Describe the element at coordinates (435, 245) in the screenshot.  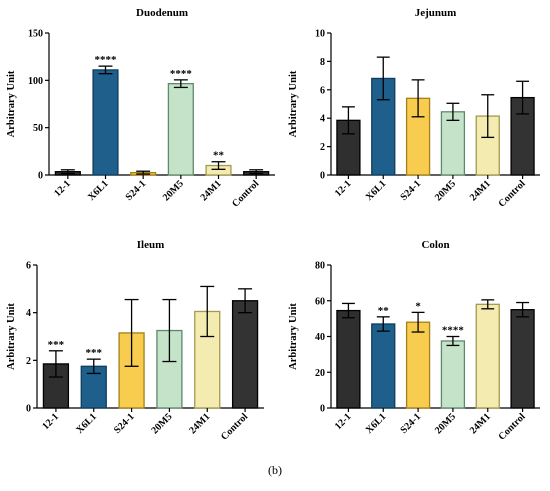
I see `chart-title: Colon` at that location.